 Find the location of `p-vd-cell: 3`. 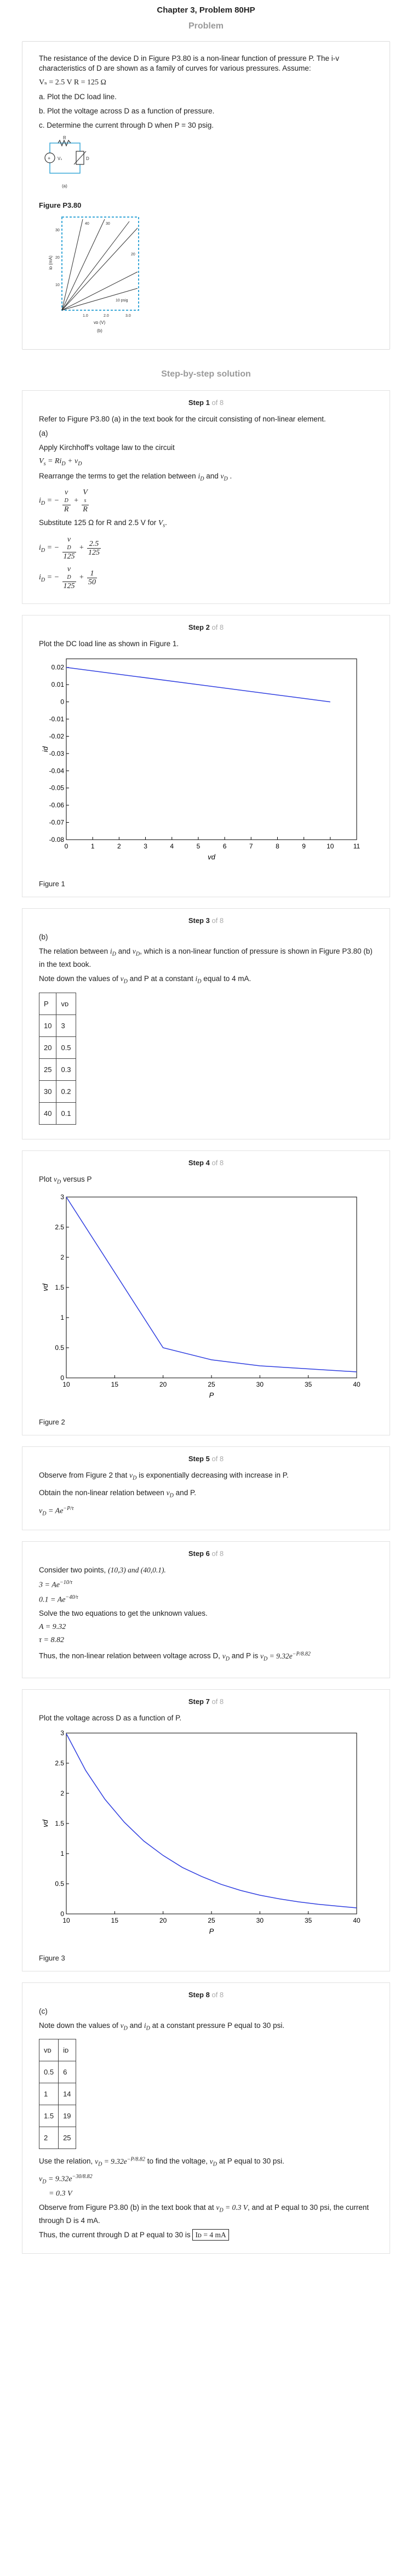

p-vd-cell: 3 is located at coordinates (66, 1025).